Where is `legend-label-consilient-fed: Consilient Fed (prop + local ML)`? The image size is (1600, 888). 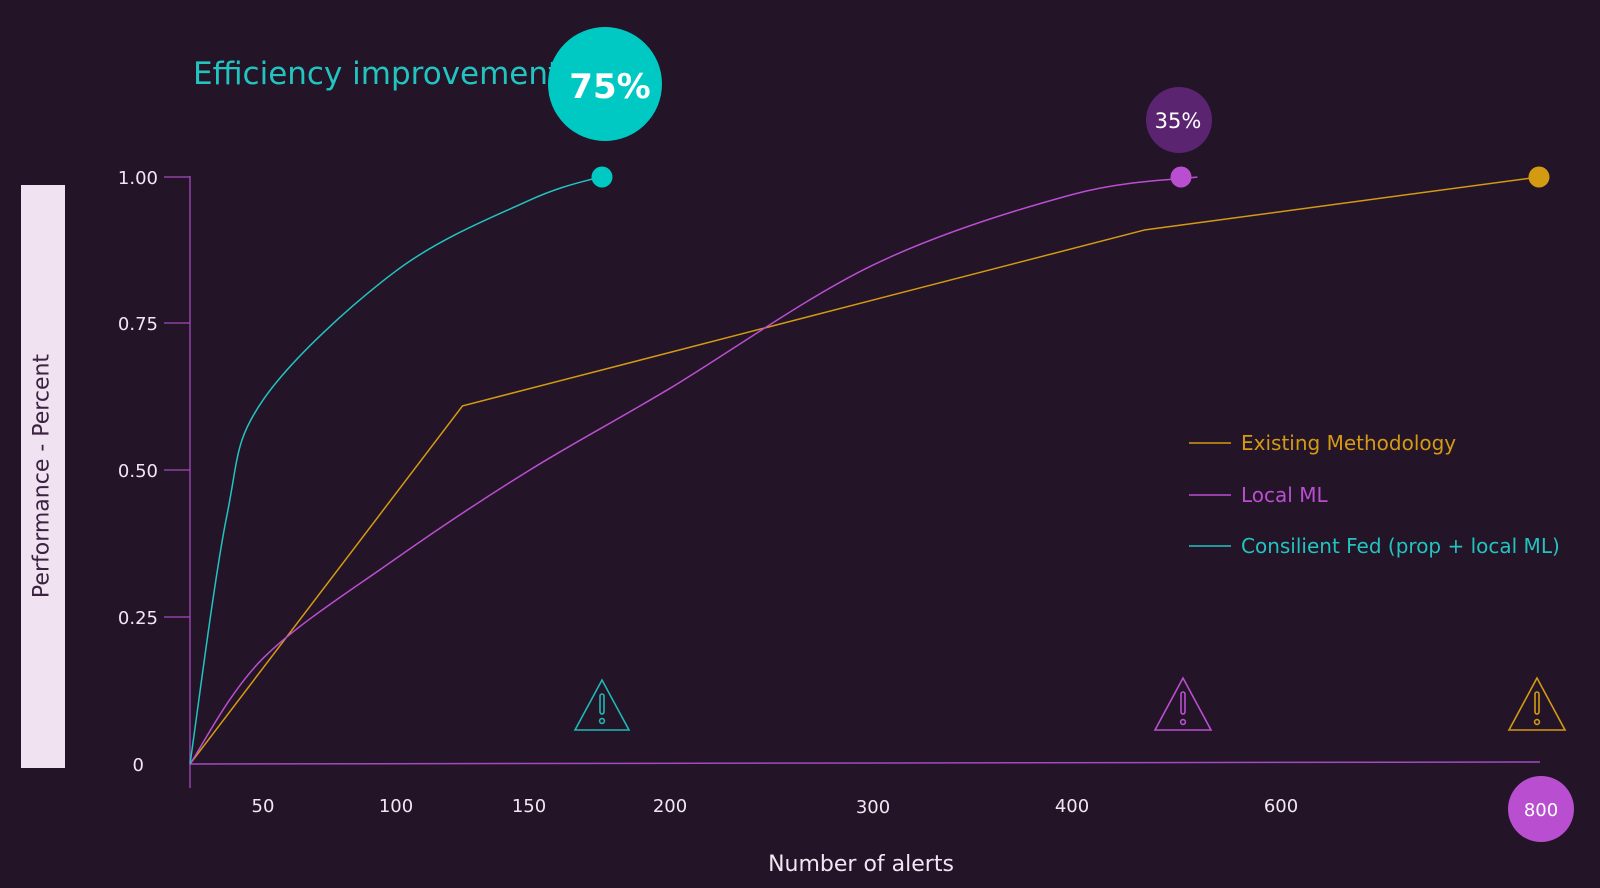
legend-label-consilient-fed: Consilient Fed (prop + local ML) is located at coordinates (1400, 546).